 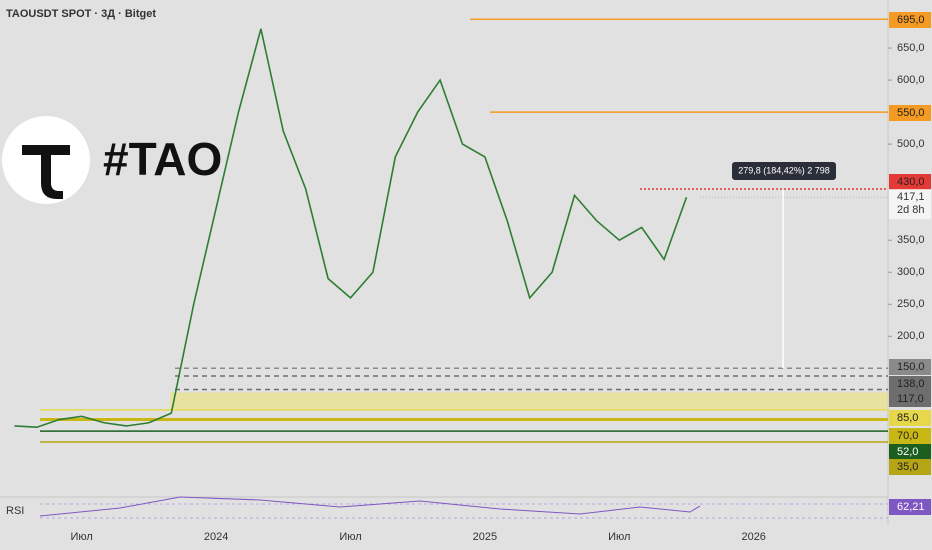 I want to click on level-label: 150,0, so click(x=911, y=367).